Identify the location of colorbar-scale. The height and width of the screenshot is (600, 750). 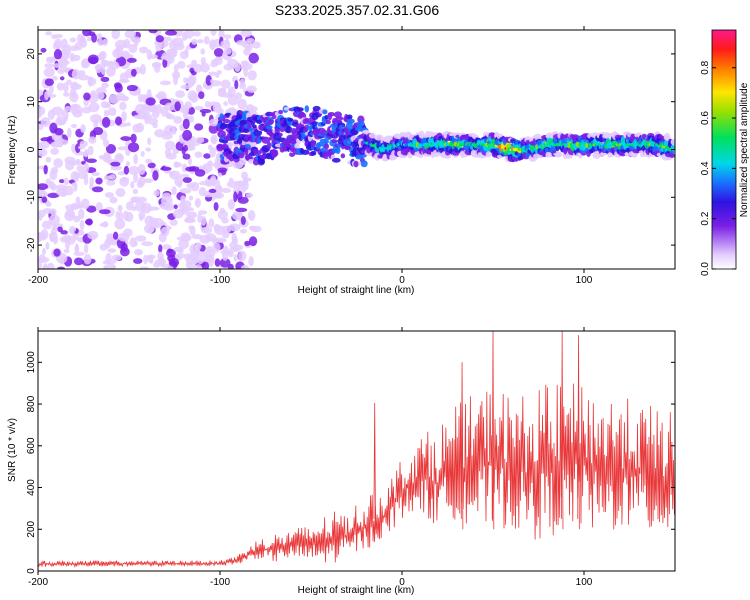
(724, 149).